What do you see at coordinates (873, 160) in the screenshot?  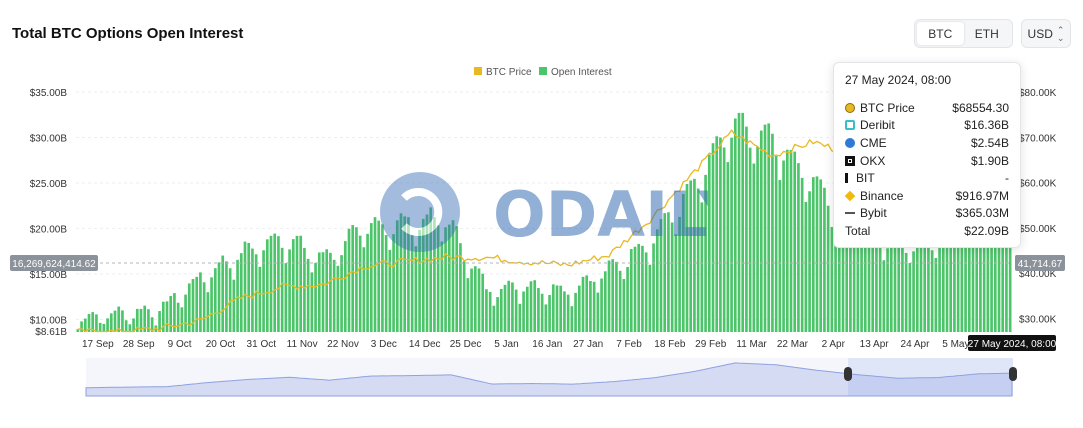 I see `tooltip-row-name: OKX` at bounding box center [873, 160].